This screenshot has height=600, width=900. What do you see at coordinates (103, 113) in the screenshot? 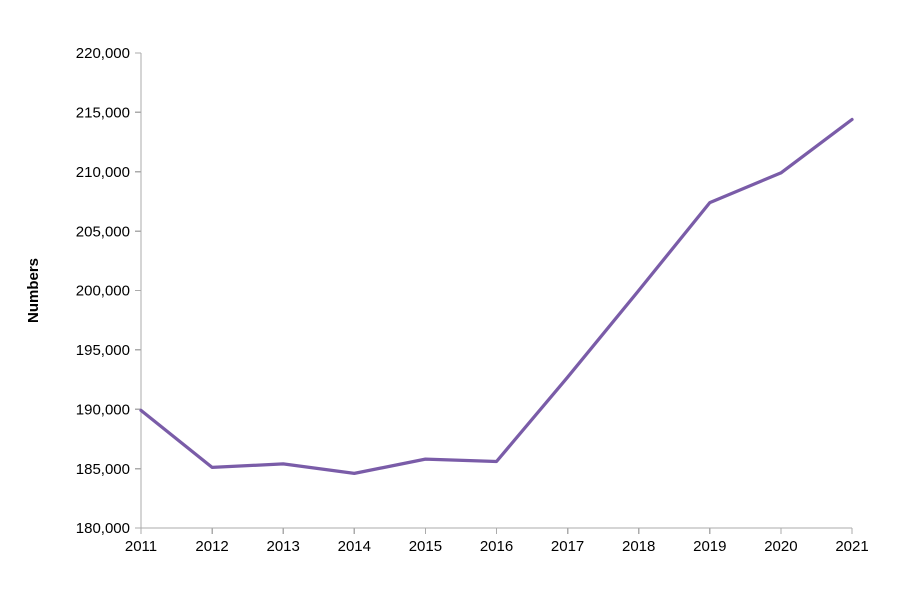
I see `y-tick-label: 215,000` at bounding box center [103, 113].